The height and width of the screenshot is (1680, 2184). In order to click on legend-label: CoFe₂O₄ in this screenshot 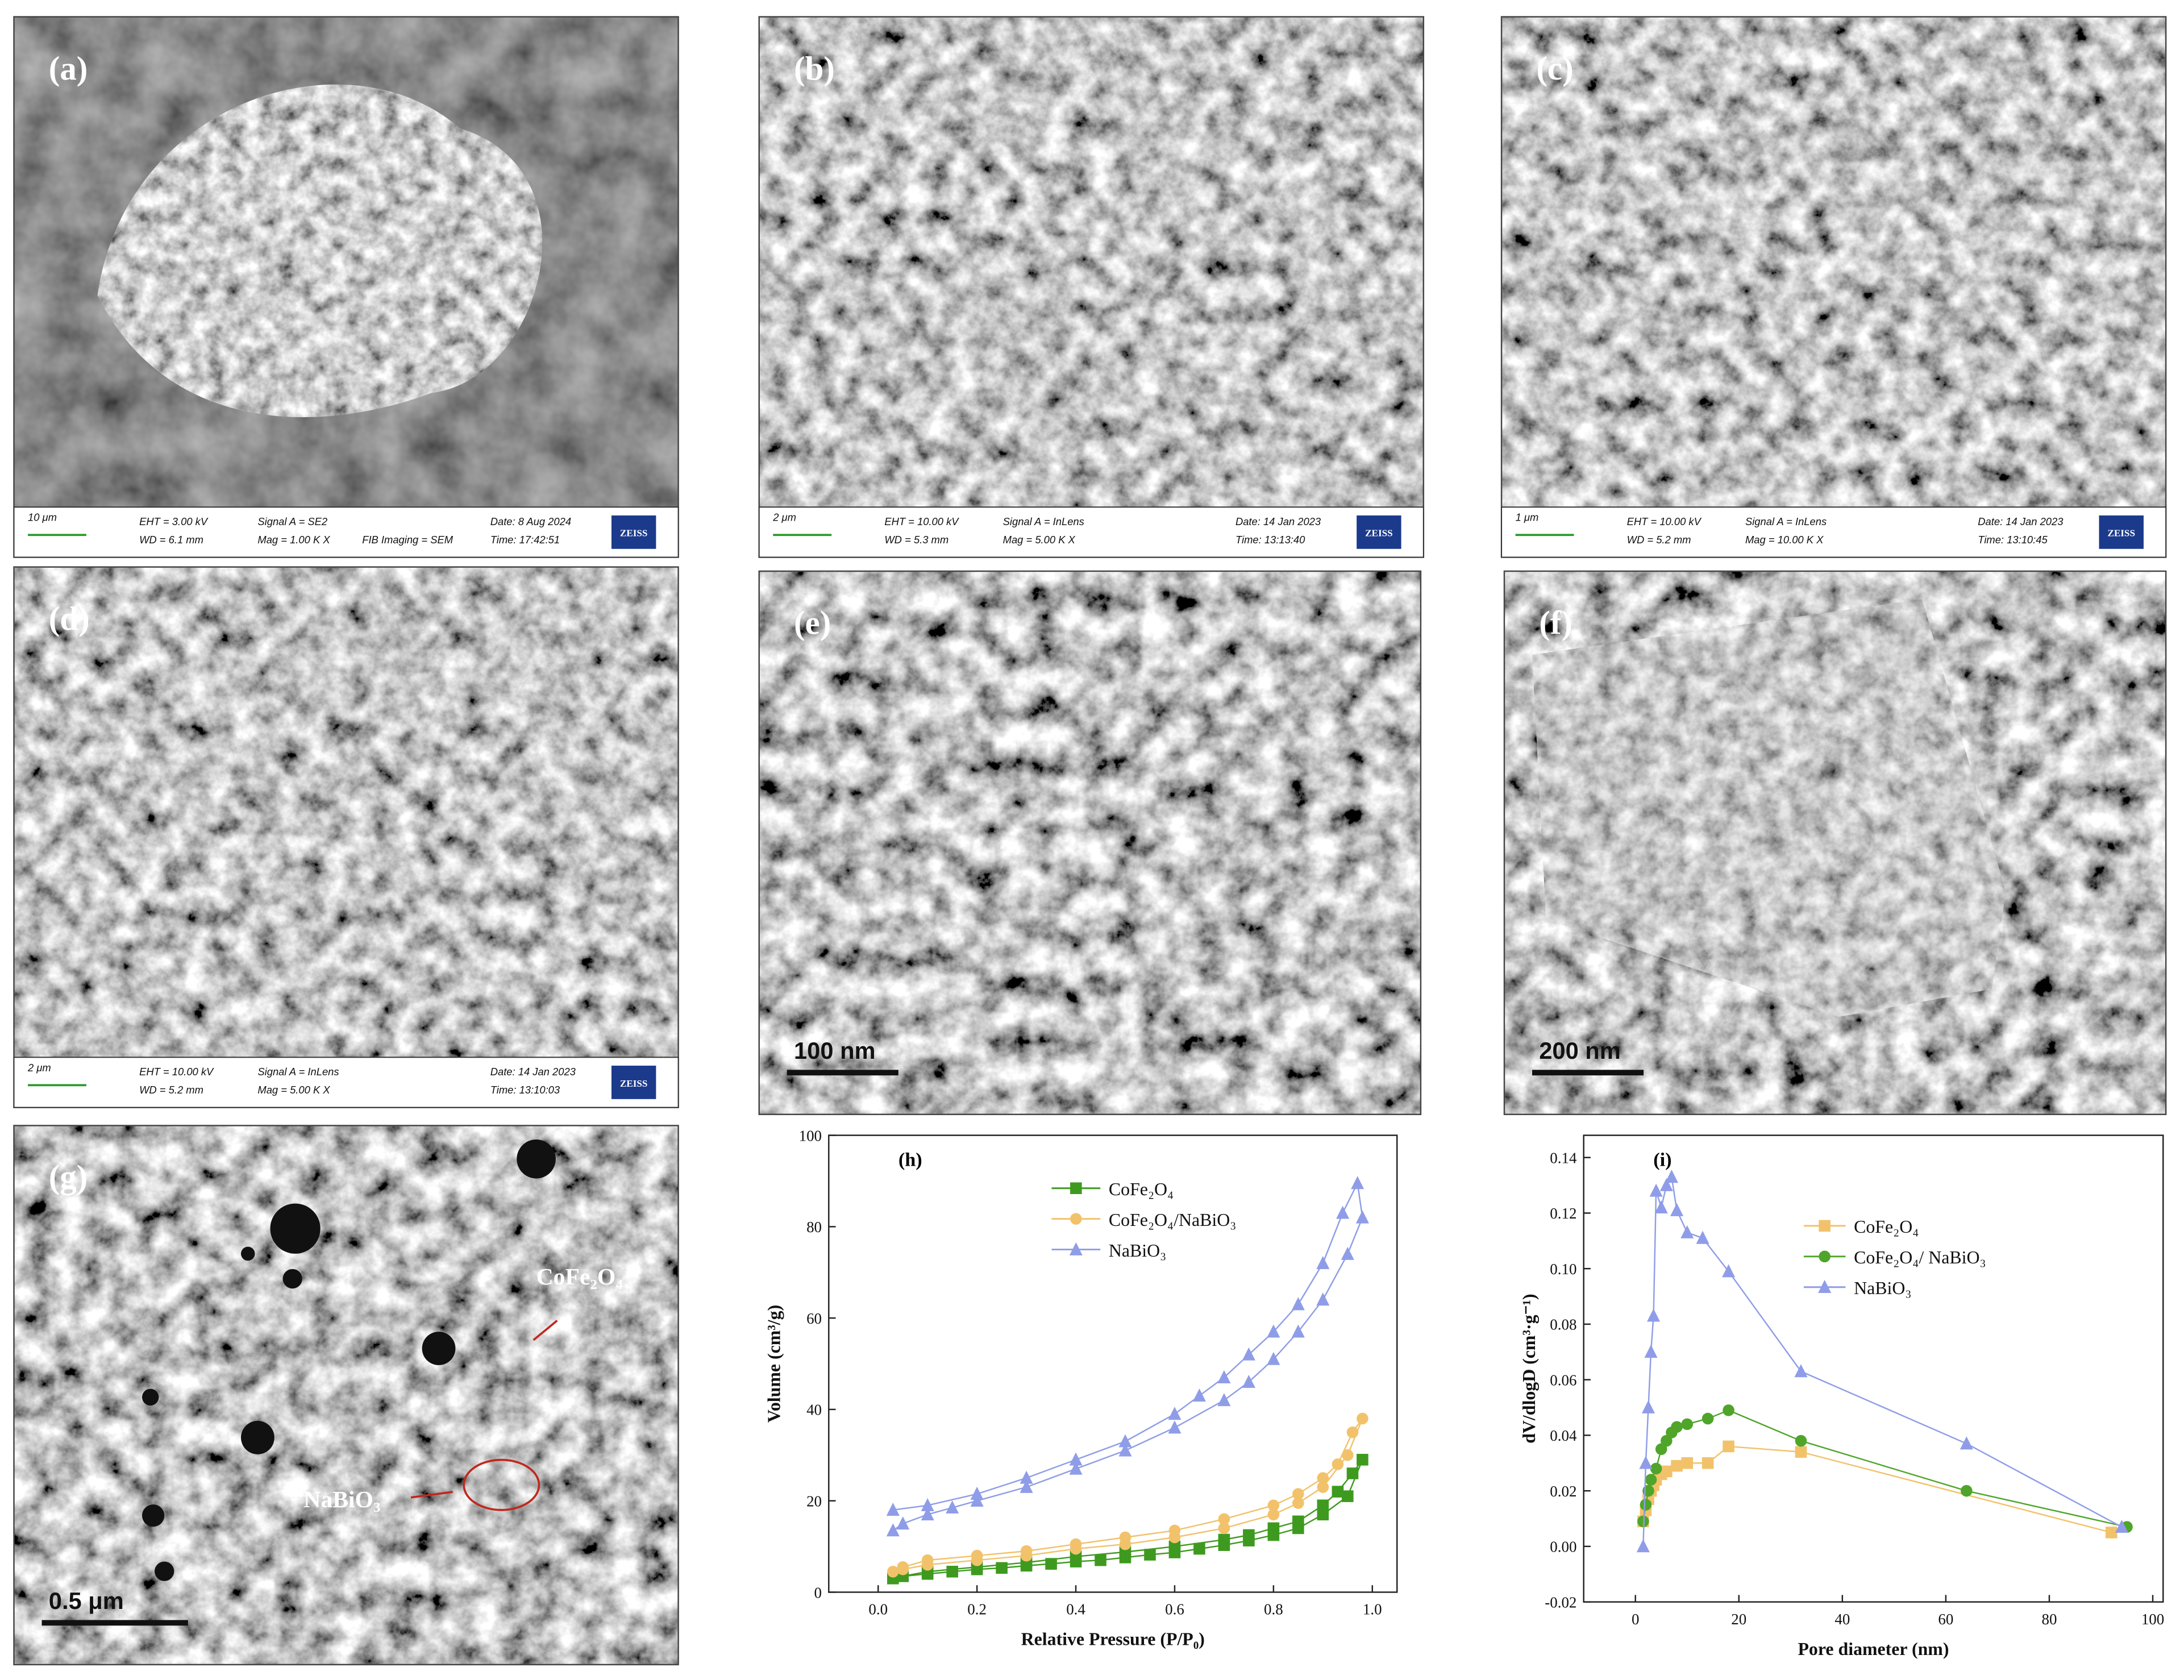, I will do `click(1141, 1189)`.